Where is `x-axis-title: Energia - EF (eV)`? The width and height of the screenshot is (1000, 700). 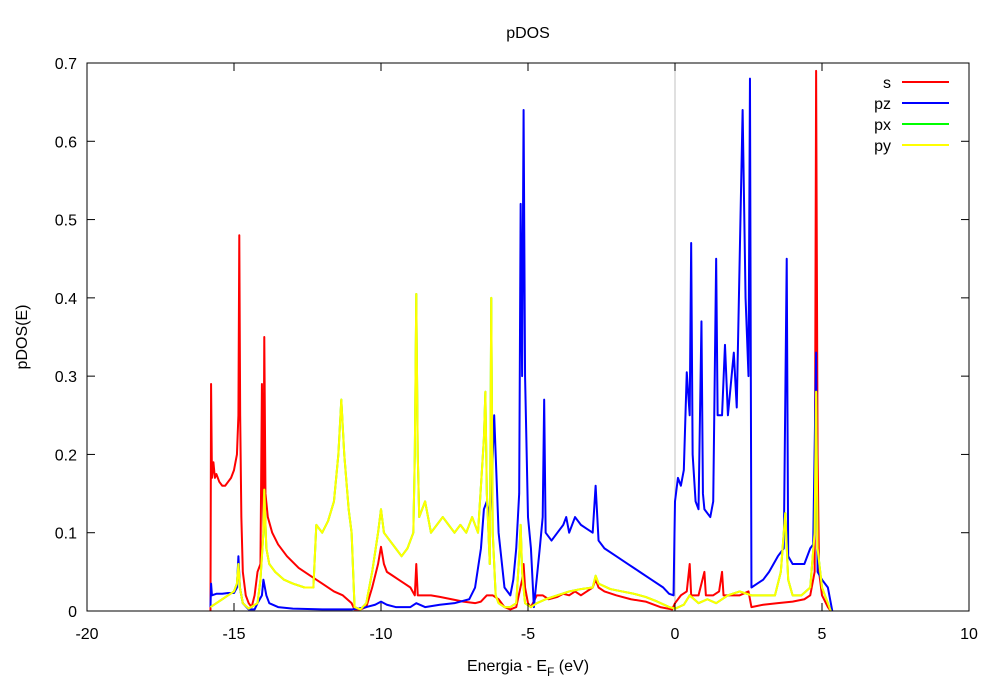 x-axis-title: Energia - EF (eV) is located at coordinates (528, 668).